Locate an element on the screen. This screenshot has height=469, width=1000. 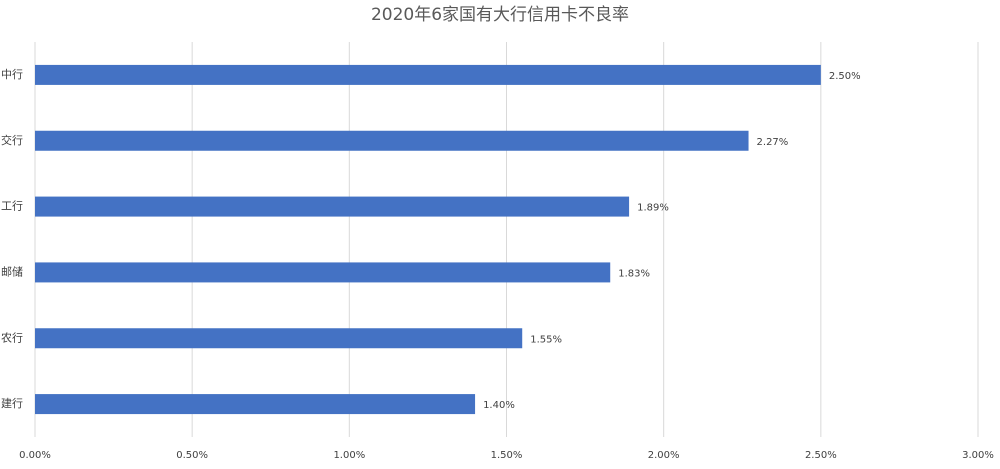
y-tick-label: 农行 is located at coordinates (12, 337).